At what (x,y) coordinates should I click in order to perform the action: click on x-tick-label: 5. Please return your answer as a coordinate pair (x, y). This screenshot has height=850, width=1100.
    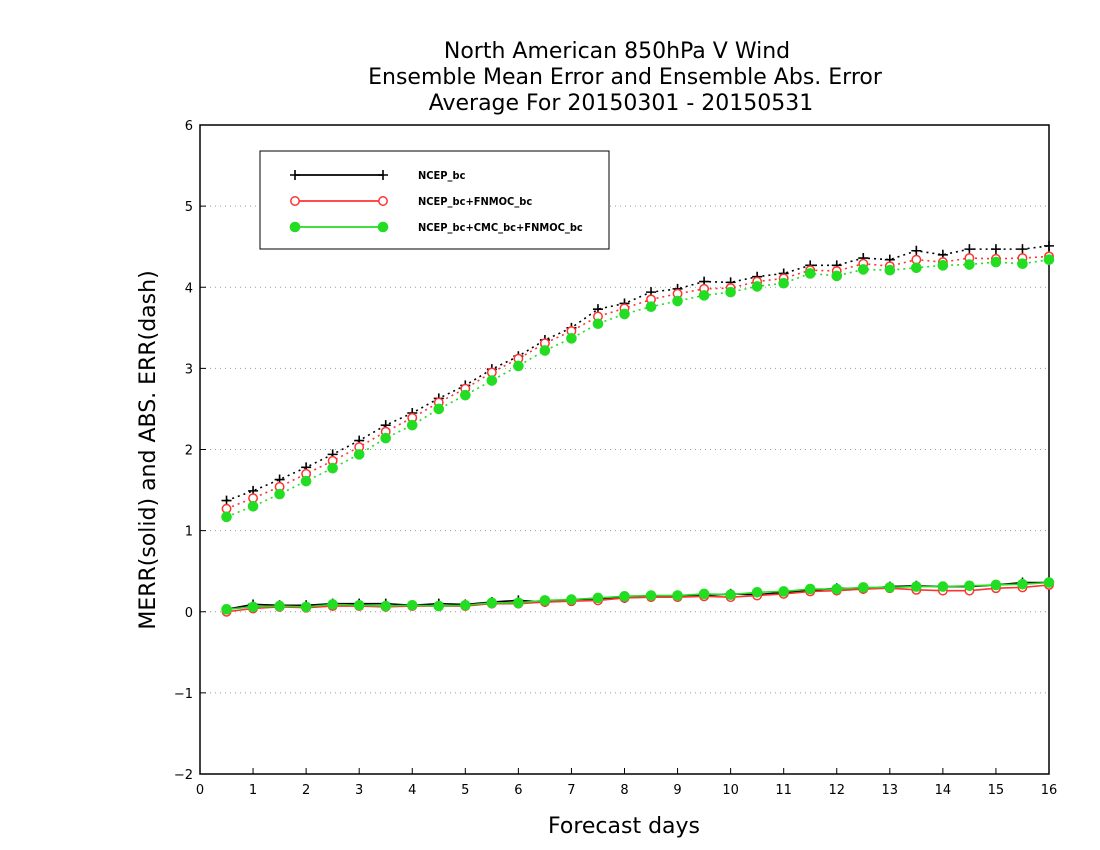
    Looking at the image, I should click on (465, 790).